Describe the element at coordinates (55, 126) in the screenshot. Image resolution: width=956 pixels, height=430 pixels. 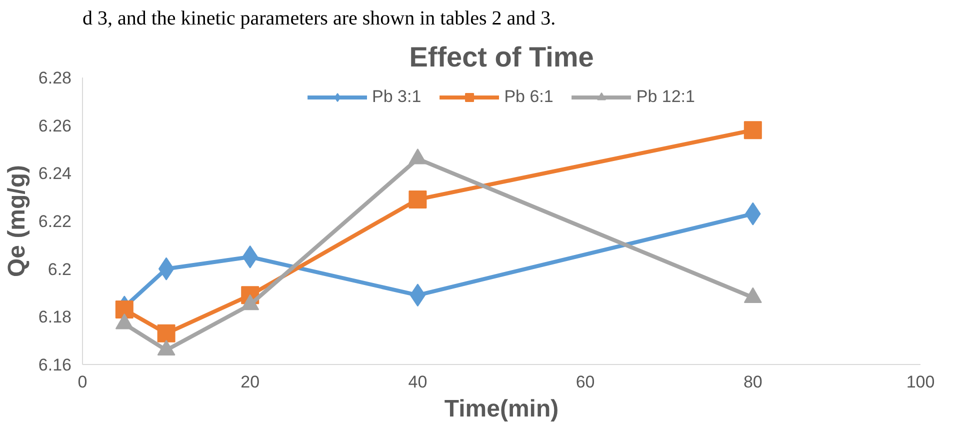
I see `y-tick-label: 6.26` at that location.